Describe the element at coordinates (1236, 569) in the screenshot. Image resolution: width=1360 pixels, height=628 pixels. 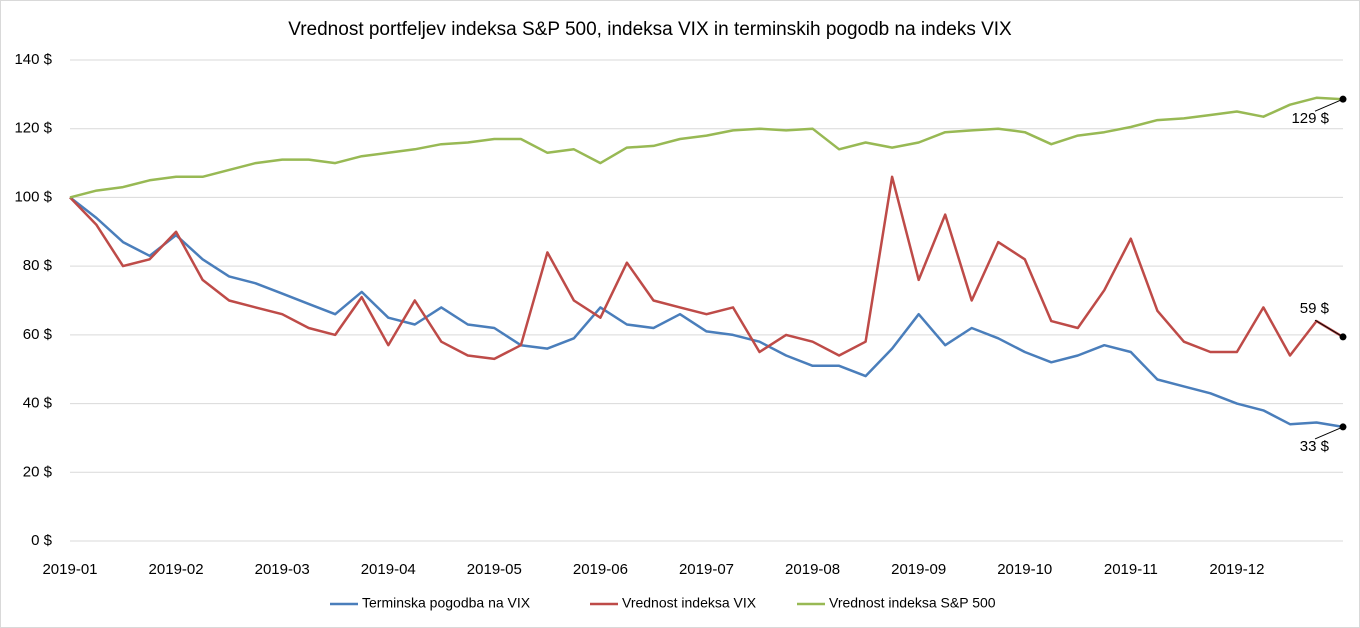
I see `x-tick-label: 2019-12` at that location.